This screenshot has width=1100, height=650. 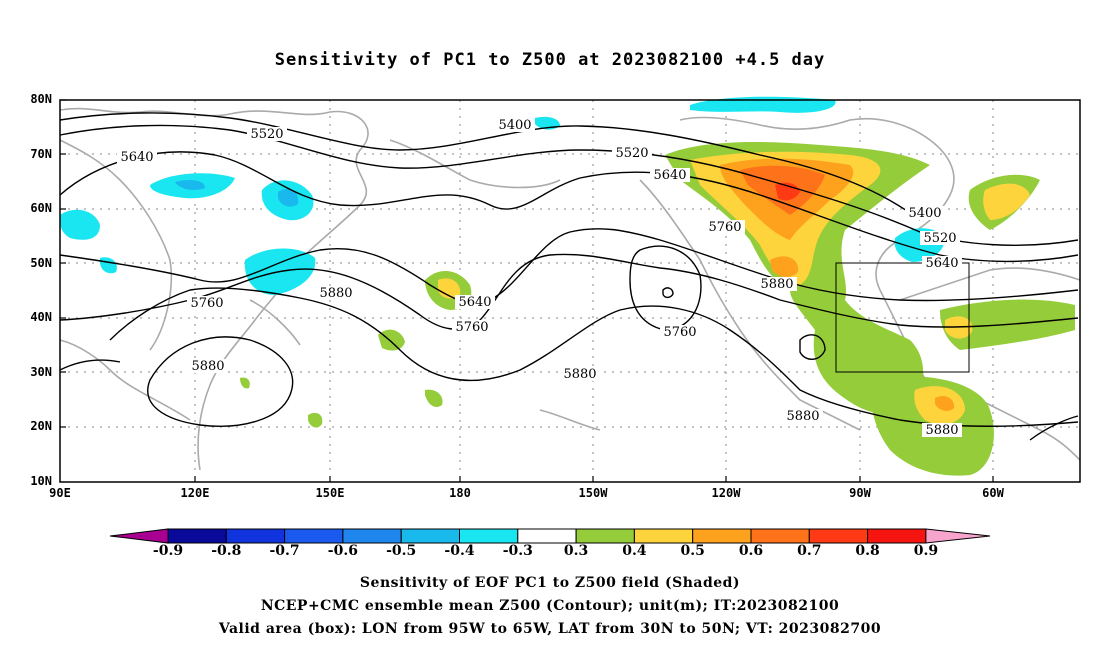 I want to click on lat-label-60n: 60N, so click(x=41, y=208).